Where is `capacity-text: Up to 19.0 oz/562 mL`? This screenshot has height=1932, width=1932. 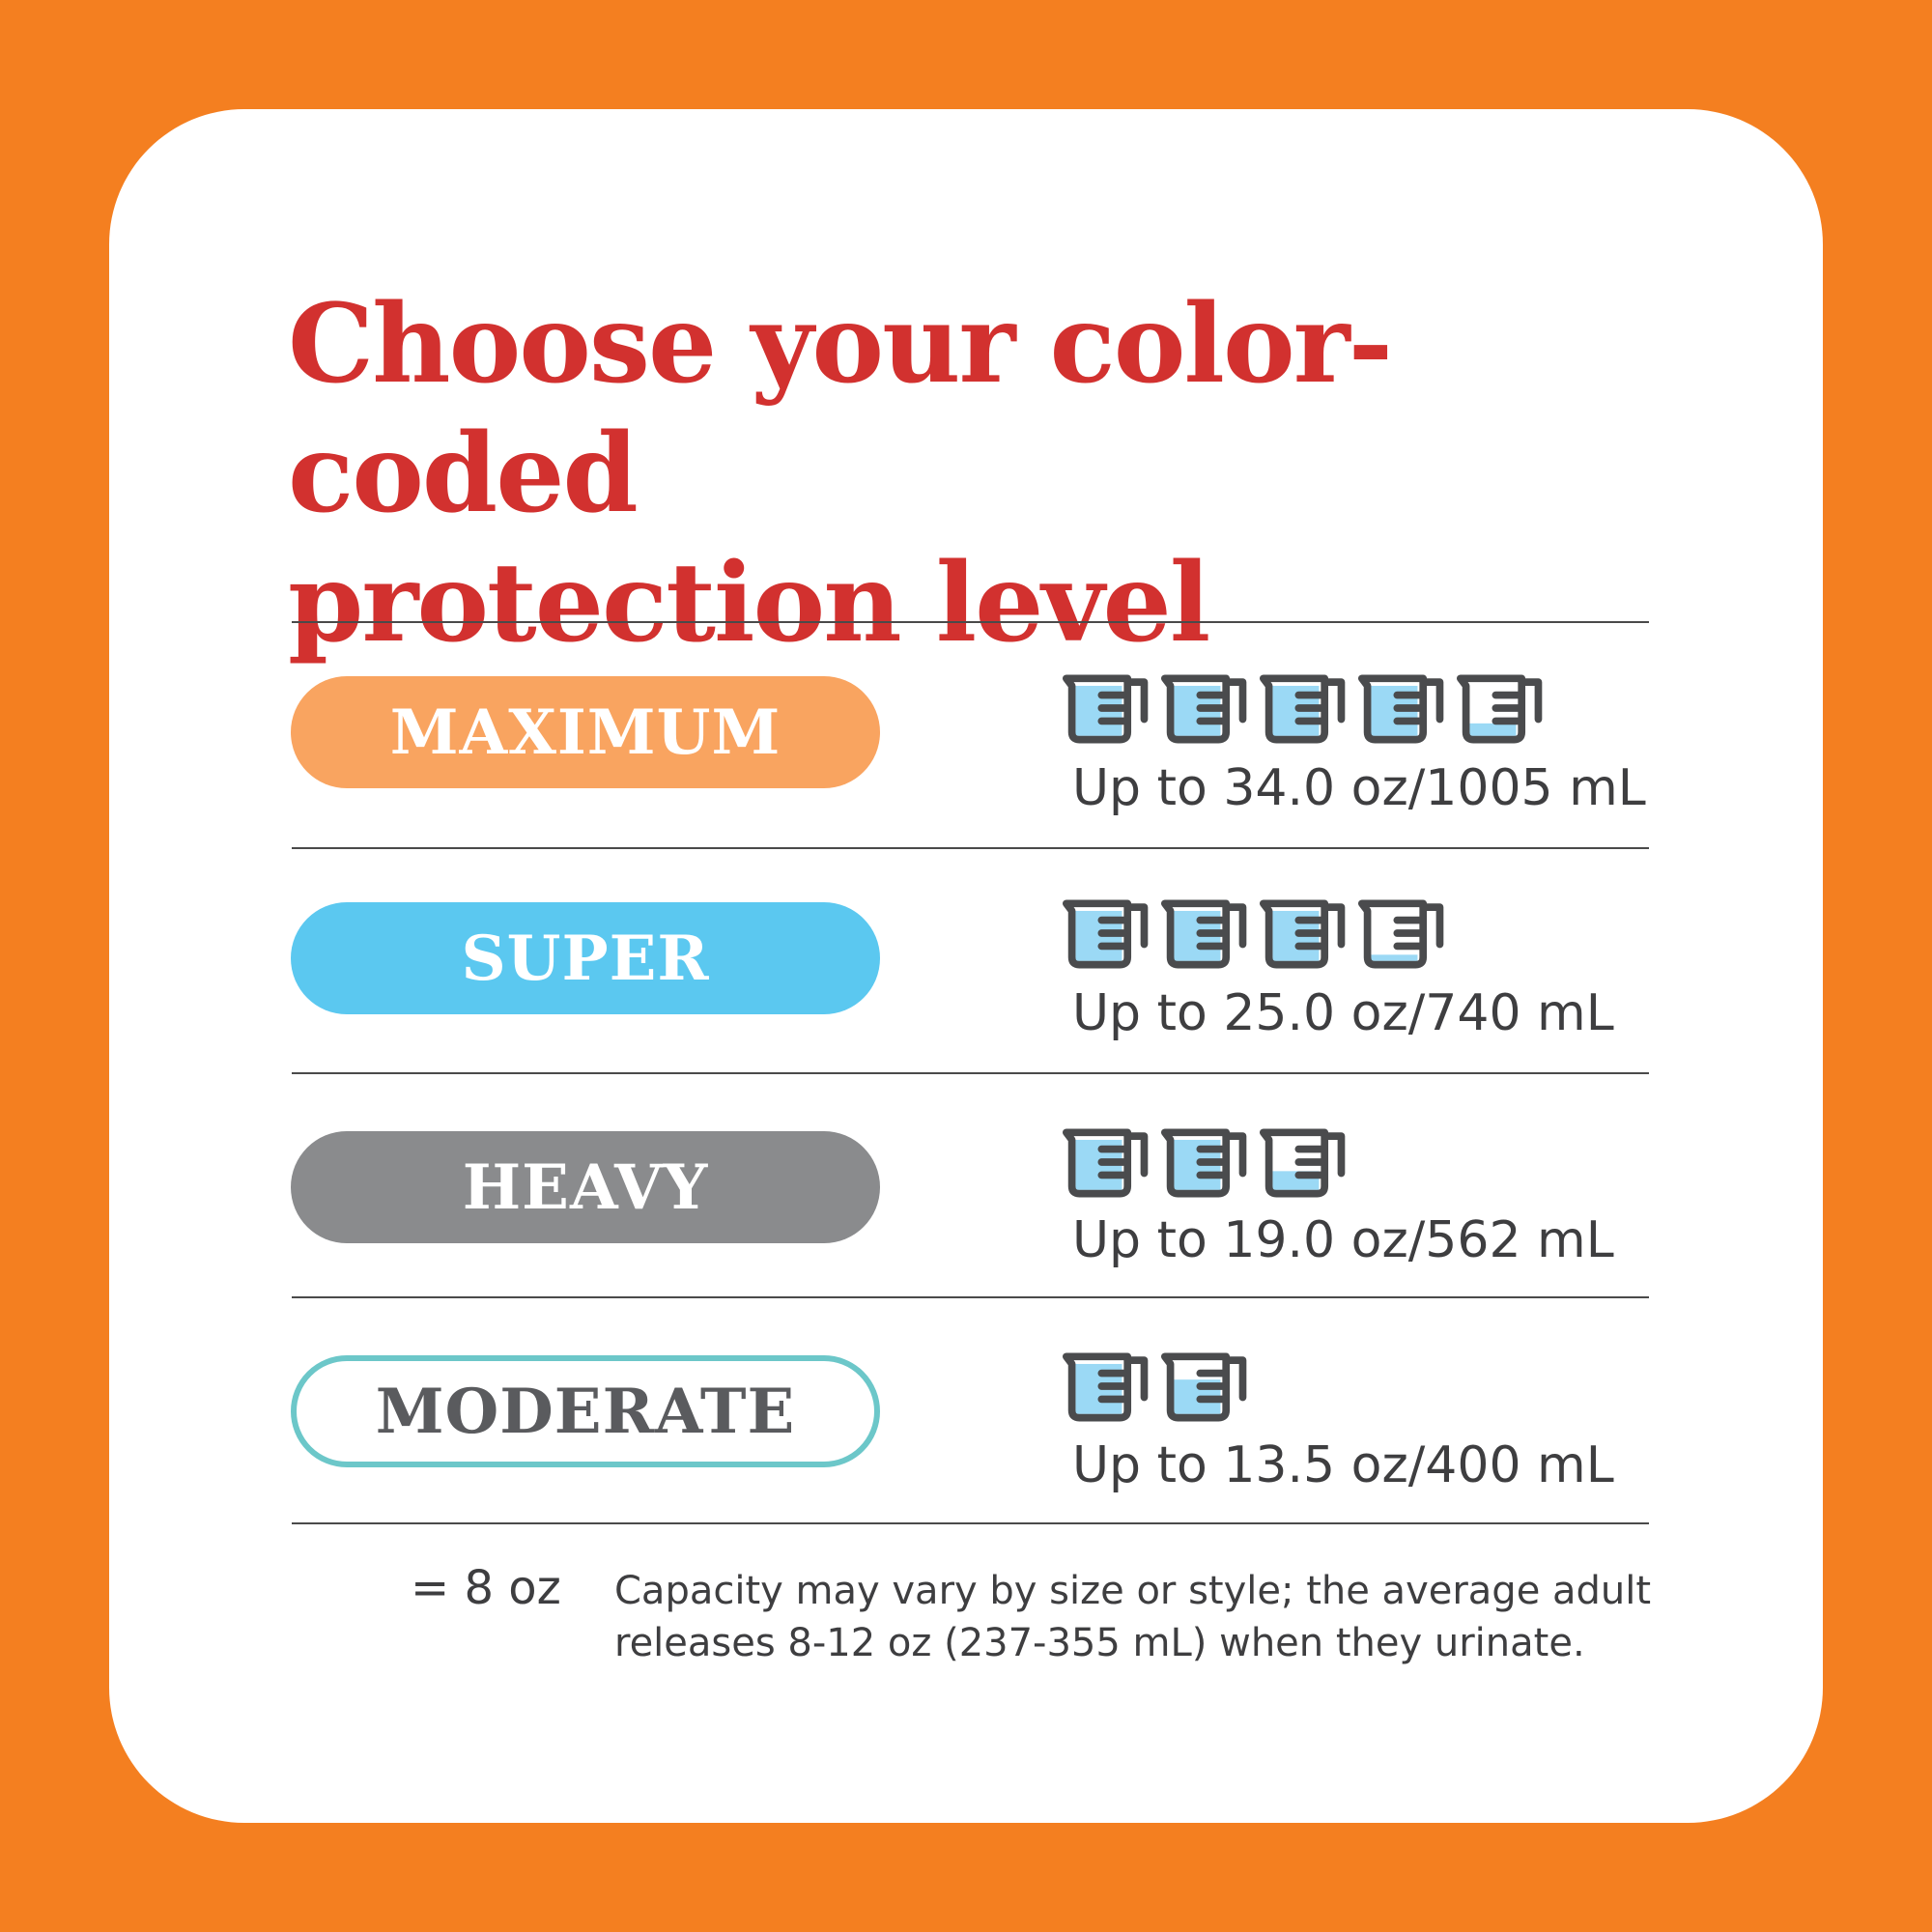 capacity-text: Up to 19.0 oz/562 mL is located at coordinates (1343, 1240).